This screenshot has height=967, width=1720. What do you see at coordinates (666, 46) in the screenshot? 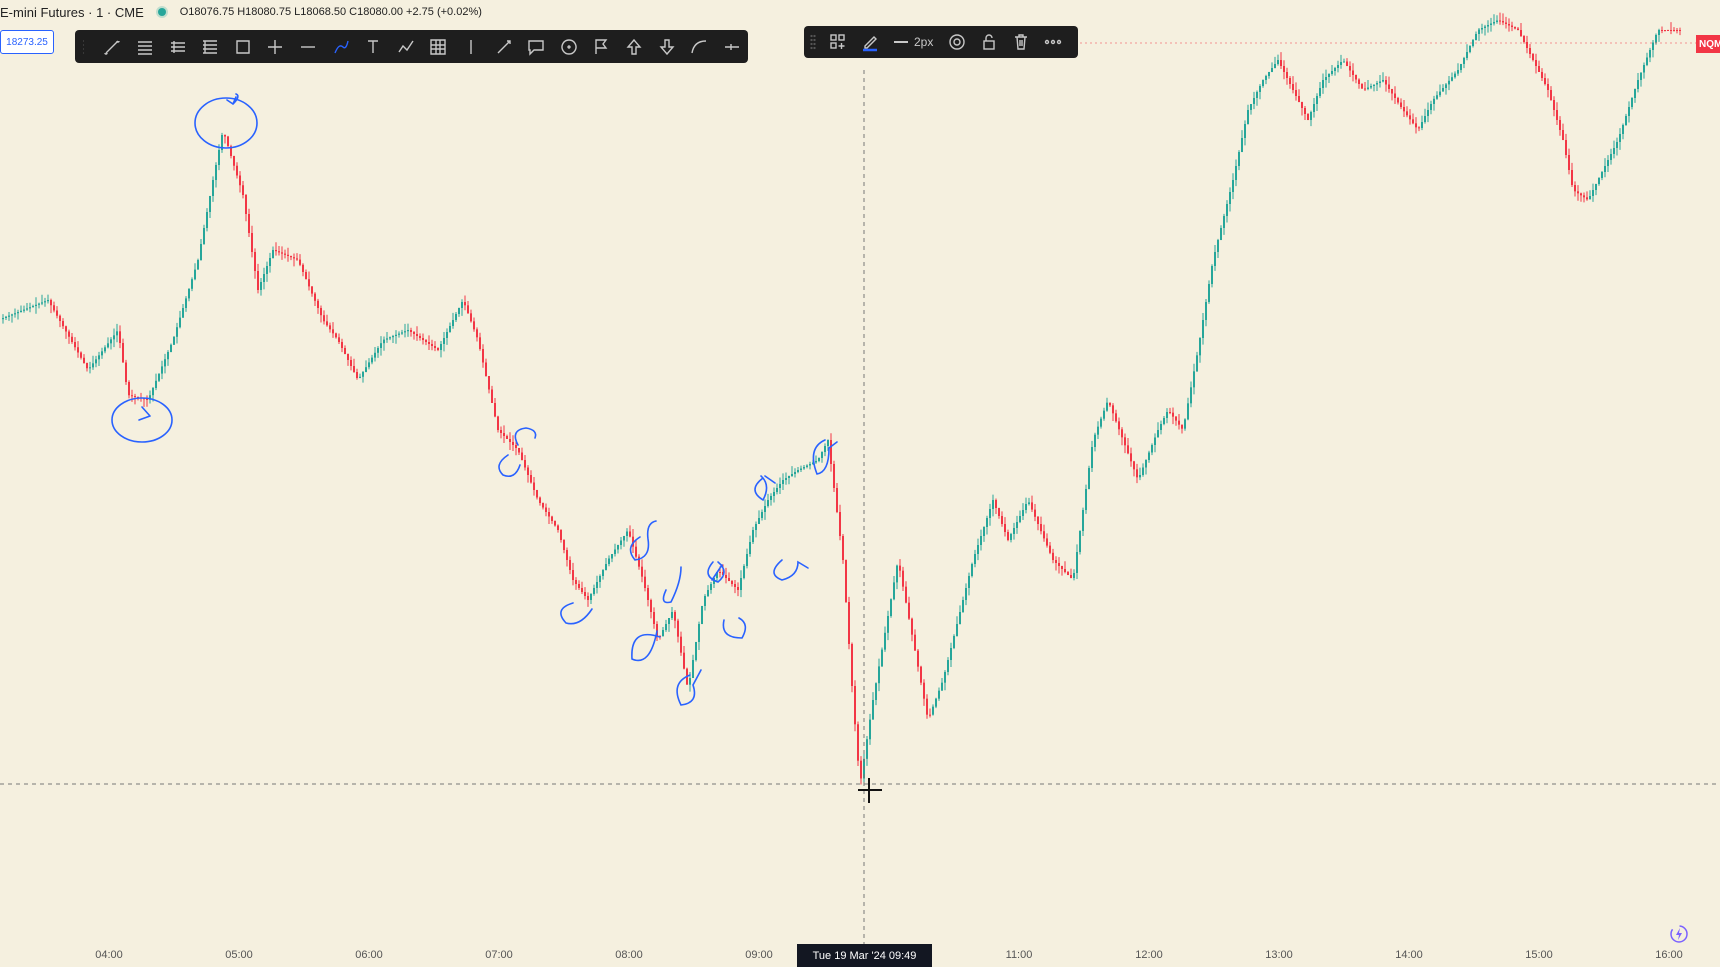
I see `arrow-down-tool` at bounding box center [666, 46].